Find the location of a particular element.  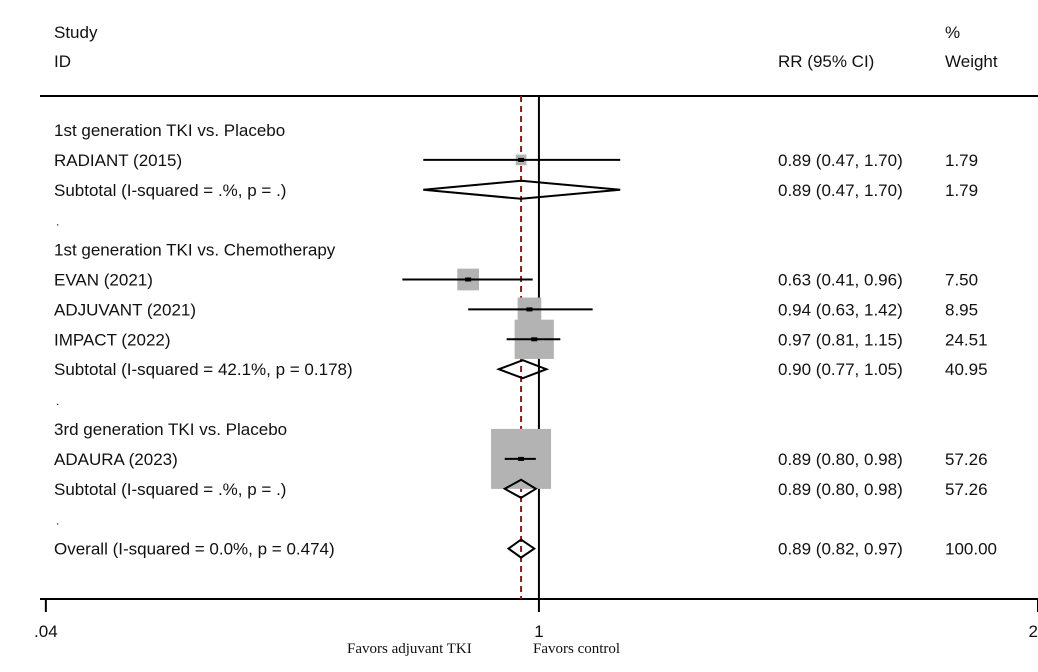

ci-text: 0.89 (0.82, 0.97) is located at coordinates (840, 549).